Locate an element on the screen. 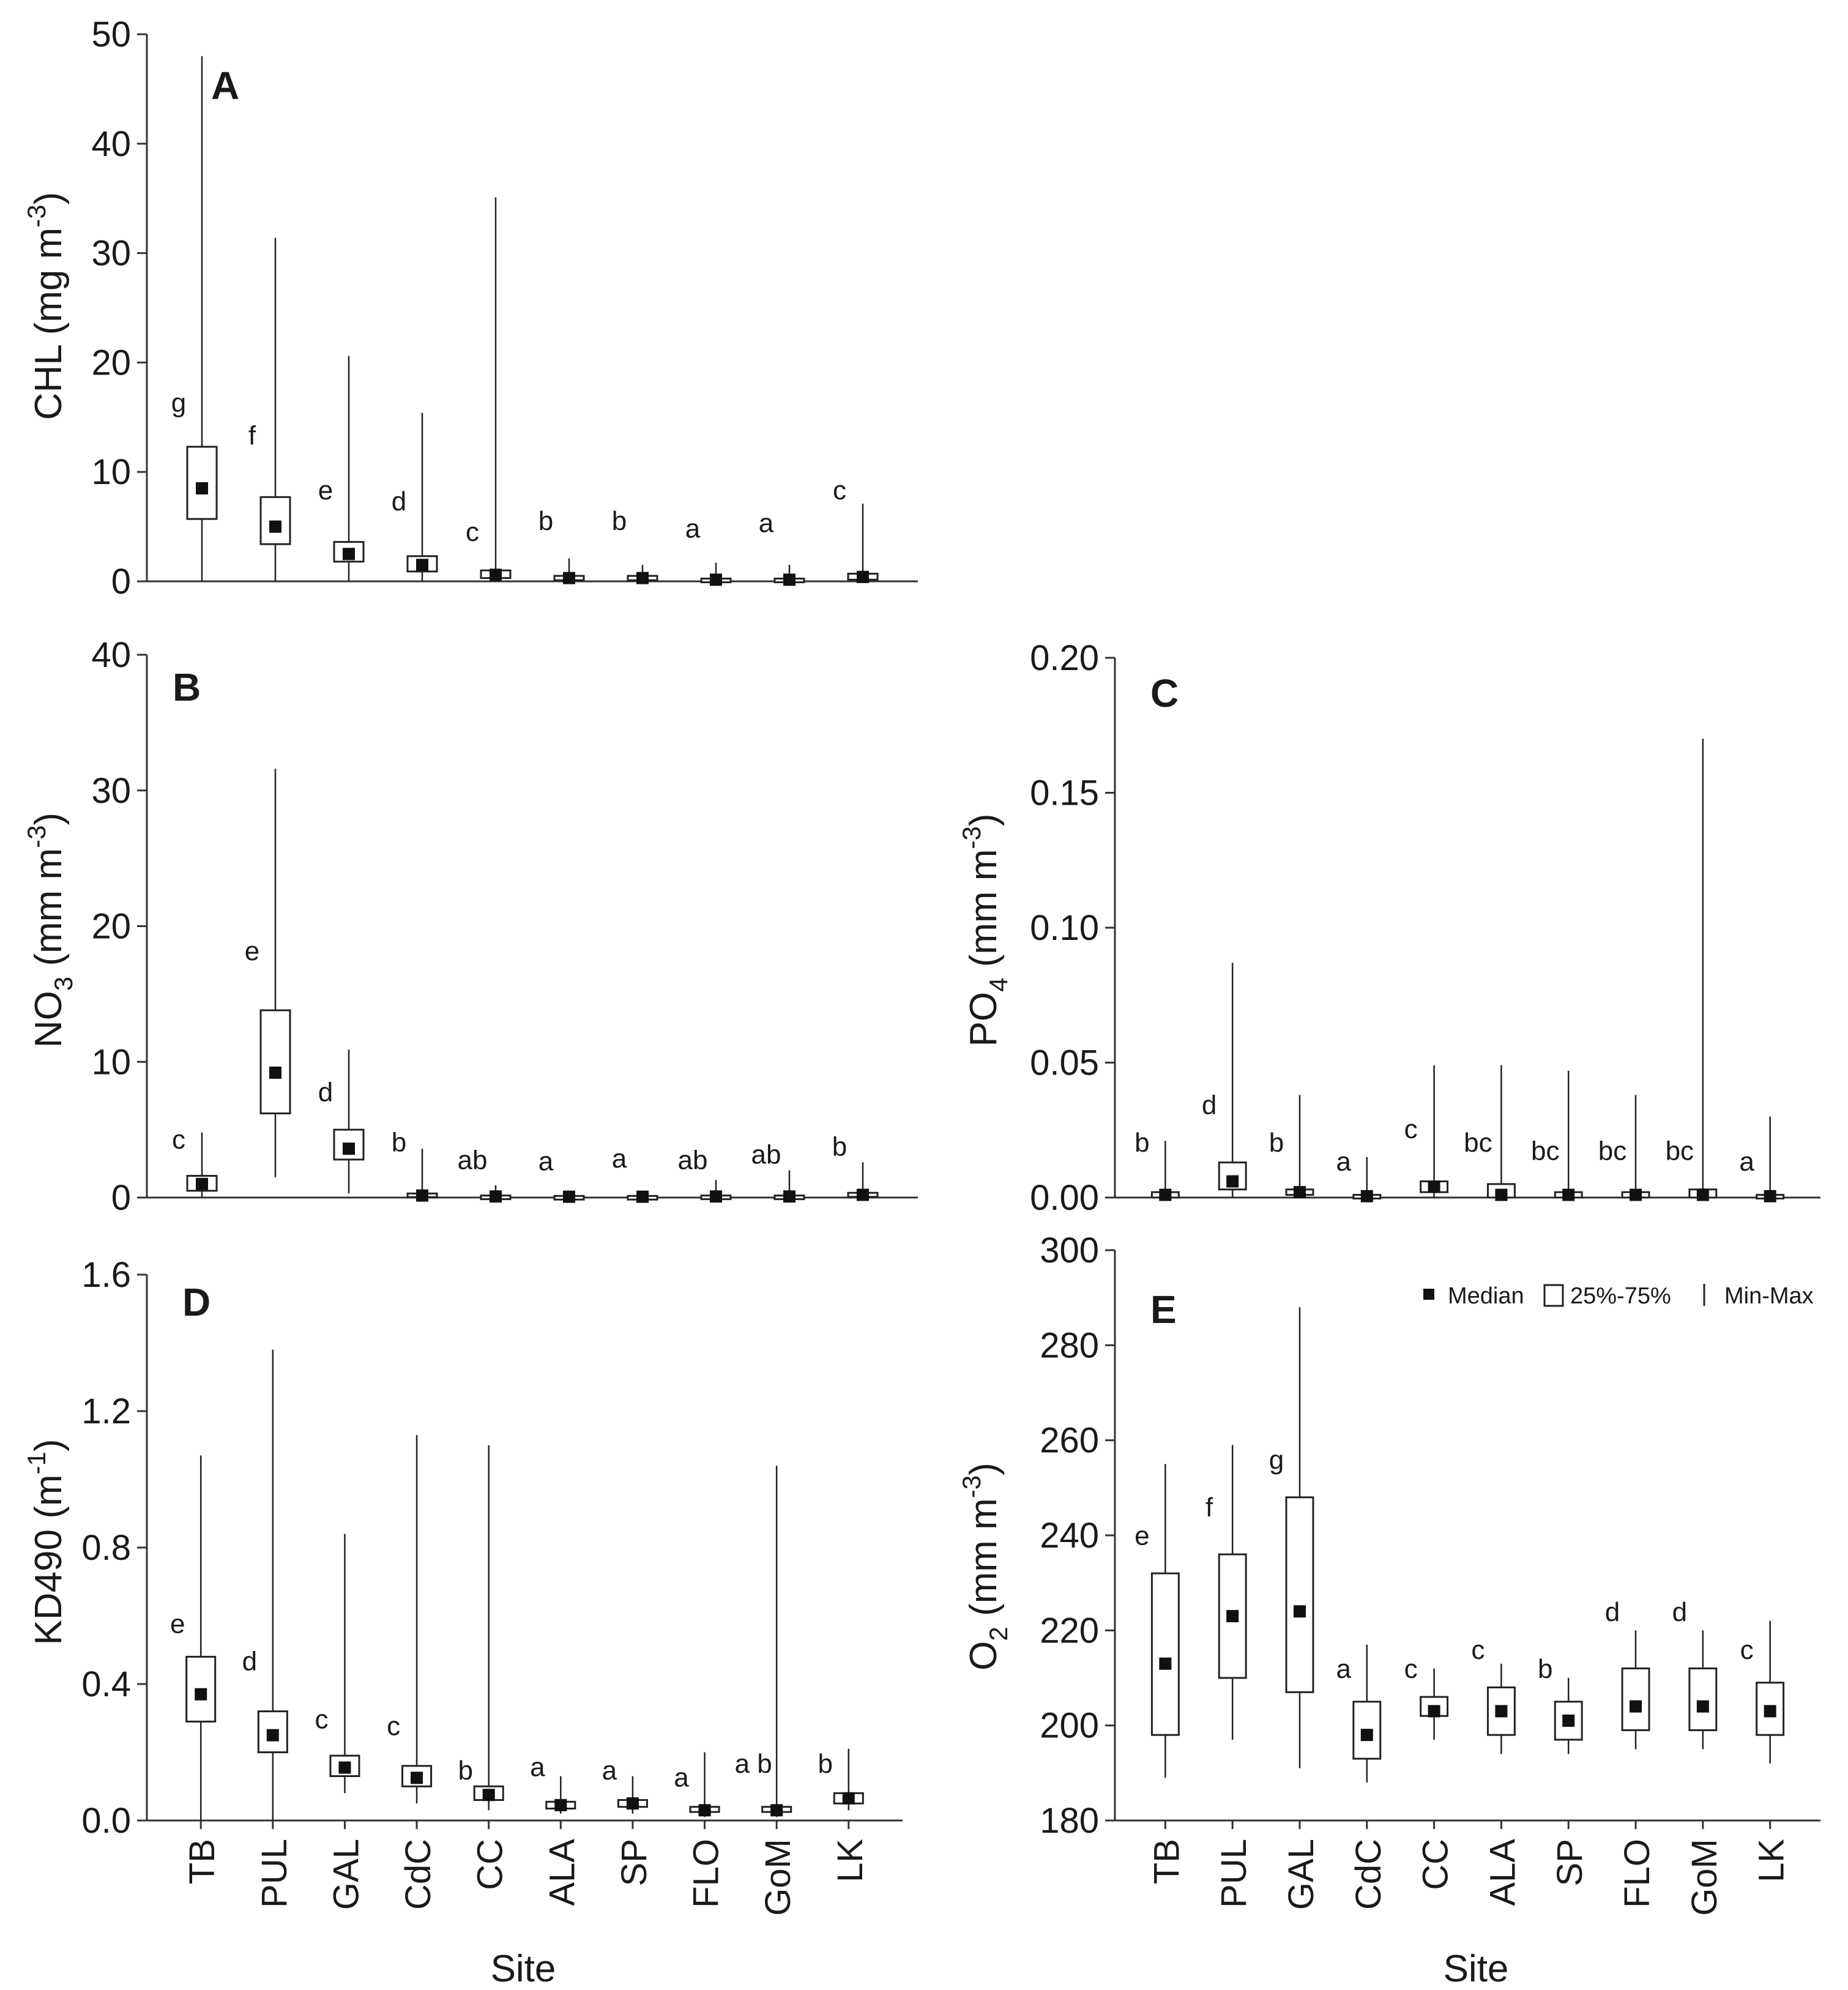  panel-label: E is located at coordinates (1163, 1310).